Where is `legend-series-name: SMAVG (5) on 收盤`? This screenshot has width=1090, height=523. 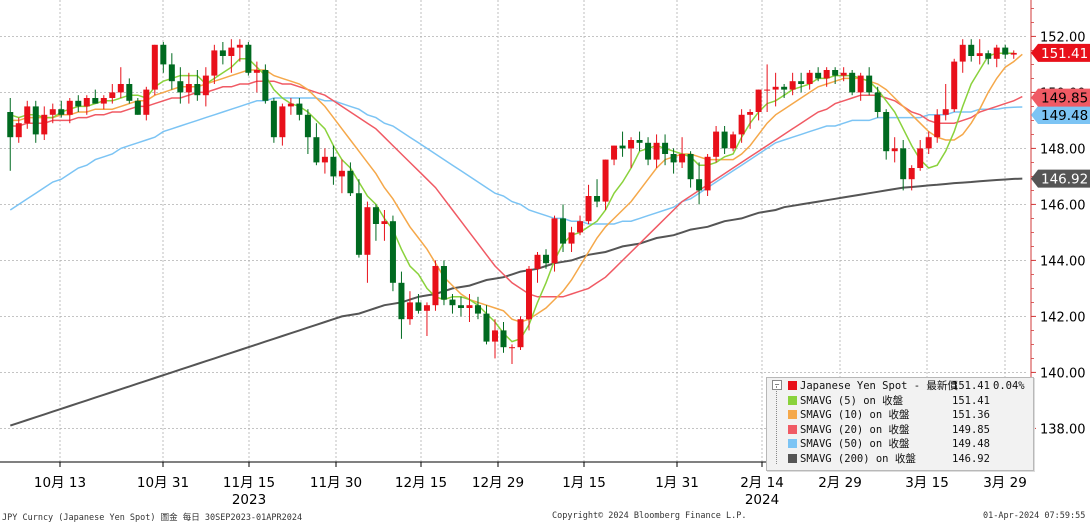 legend-series-name: SMAVG (5) on 收盤 is located at coordinates (852, 400).